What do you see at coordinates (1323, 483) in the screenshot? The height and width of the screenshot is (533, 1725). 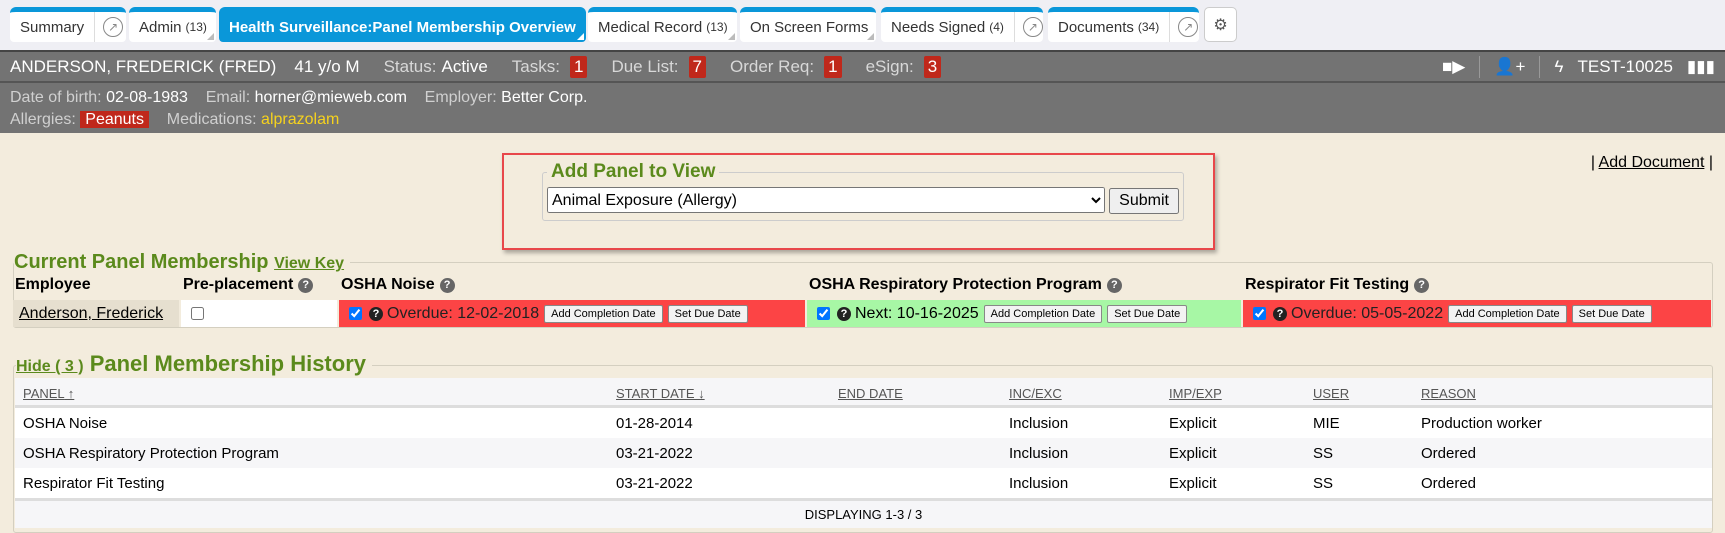 I see `cell-user: SS` at bounding box center [1323, 483].